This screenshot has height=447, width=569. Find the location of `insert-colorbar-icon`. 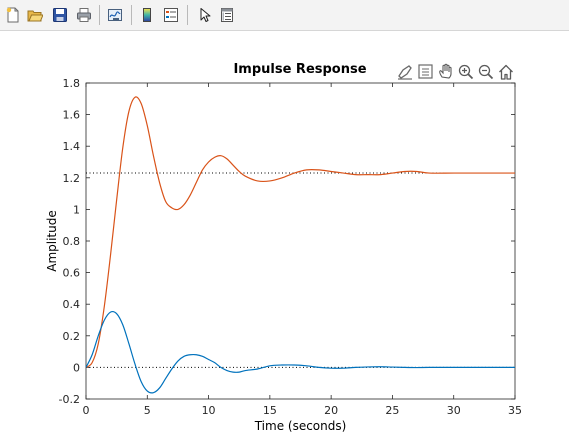

insert-colorbar-icon is located at coordinates (147, 15).